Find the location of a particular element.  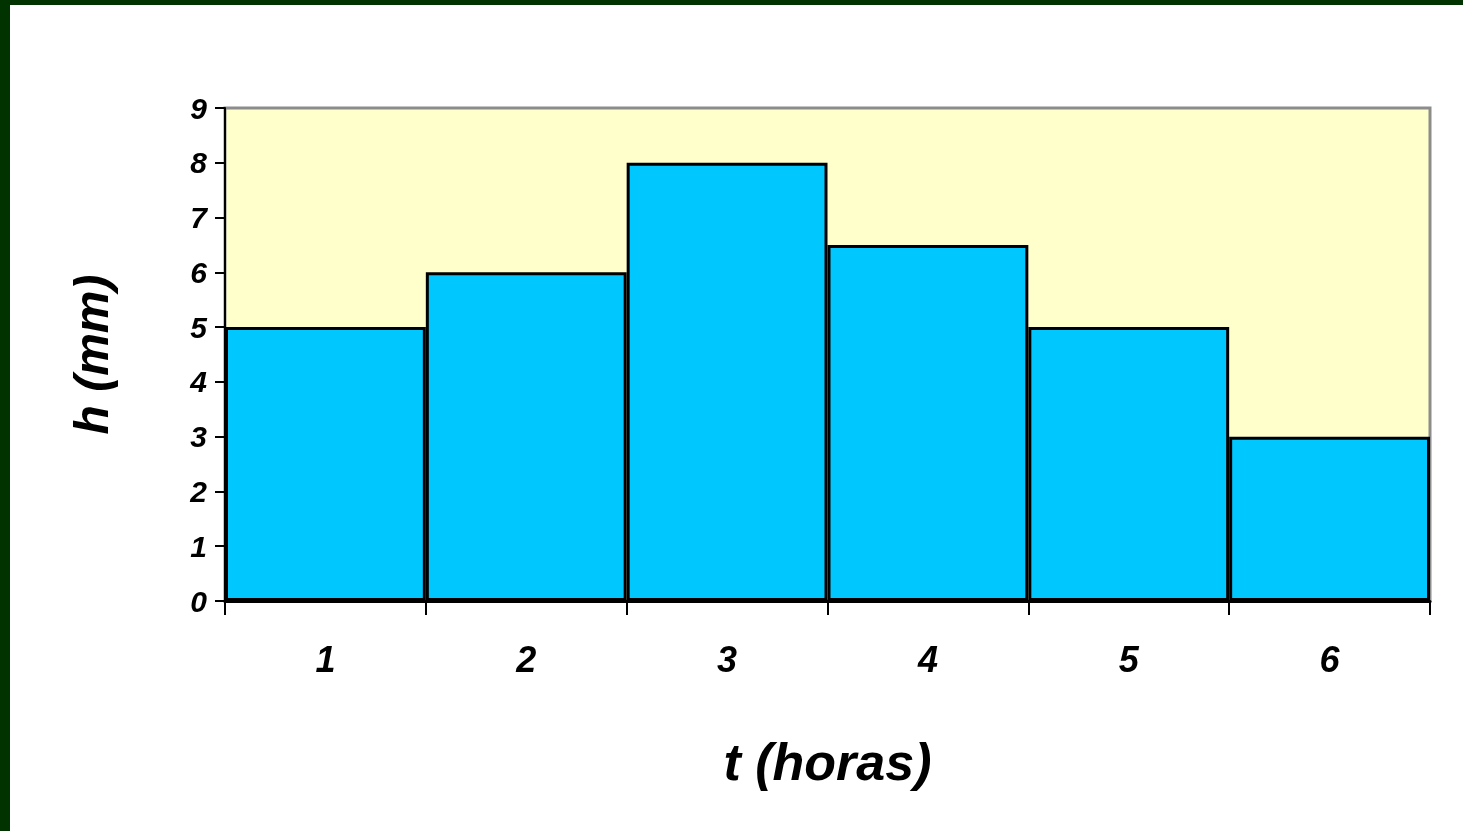

y-tick-label: 5 is located at coordinates (199, 327).